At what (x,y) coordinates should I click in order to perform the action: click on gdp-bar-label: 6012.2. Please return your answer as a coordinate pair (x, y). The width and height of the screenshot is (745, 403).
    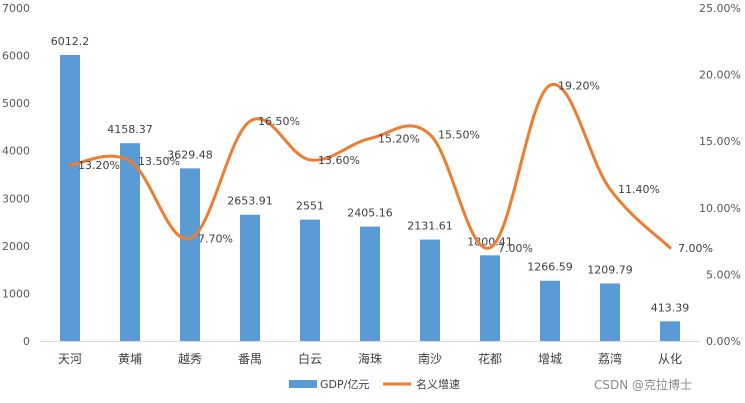
    Looking at the image, I should click on (70, 41).